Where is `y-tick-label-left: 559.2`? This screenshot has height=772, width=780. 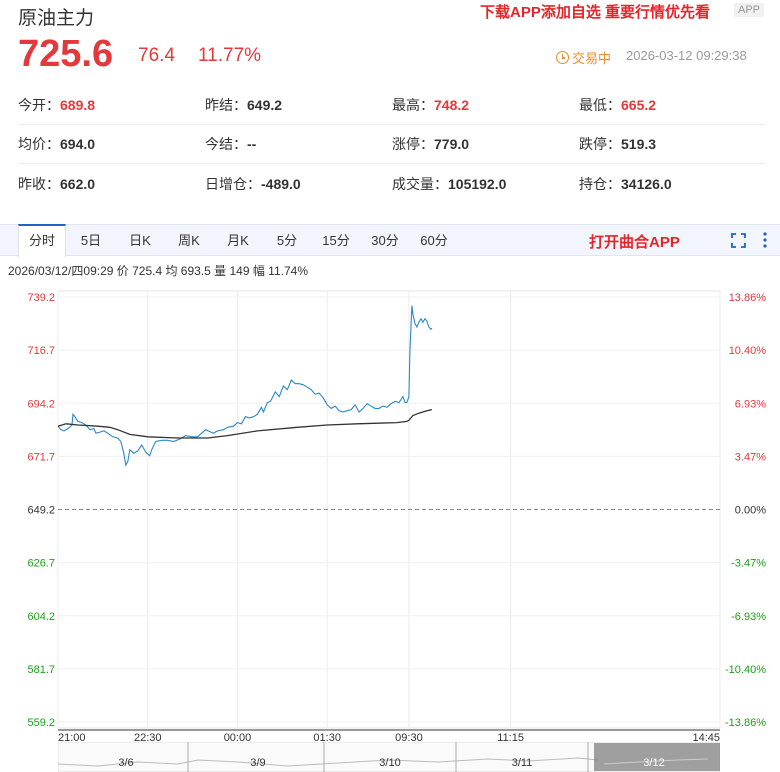
y-tick-label-left: 559.2 is located at coordinates (41, 723).